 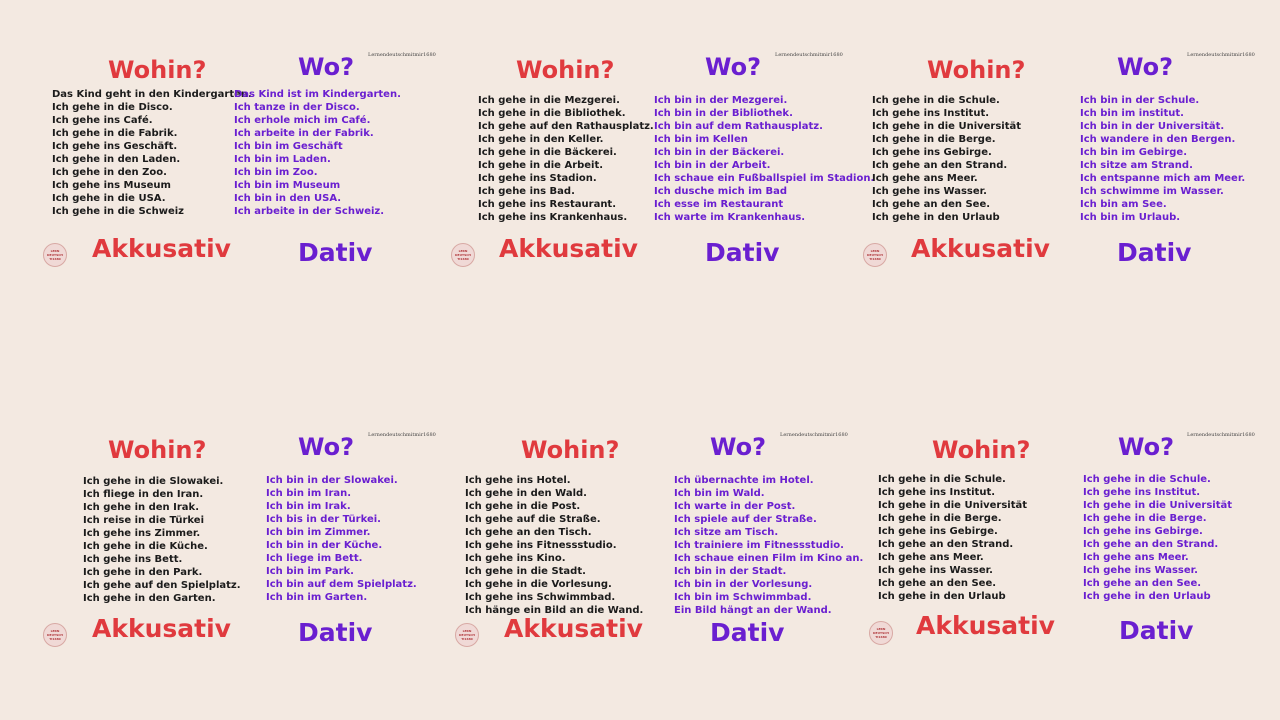 I want to click on list-item: Das Kind ist im Kindergarten., so click(x=317, y=94).